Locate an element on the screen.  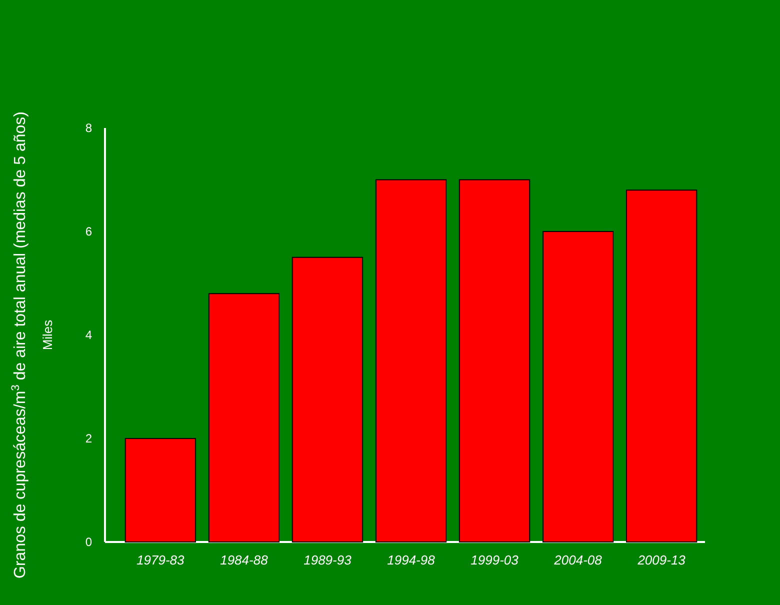
y-tick-label: 0 is located at coordinates (88, 542).